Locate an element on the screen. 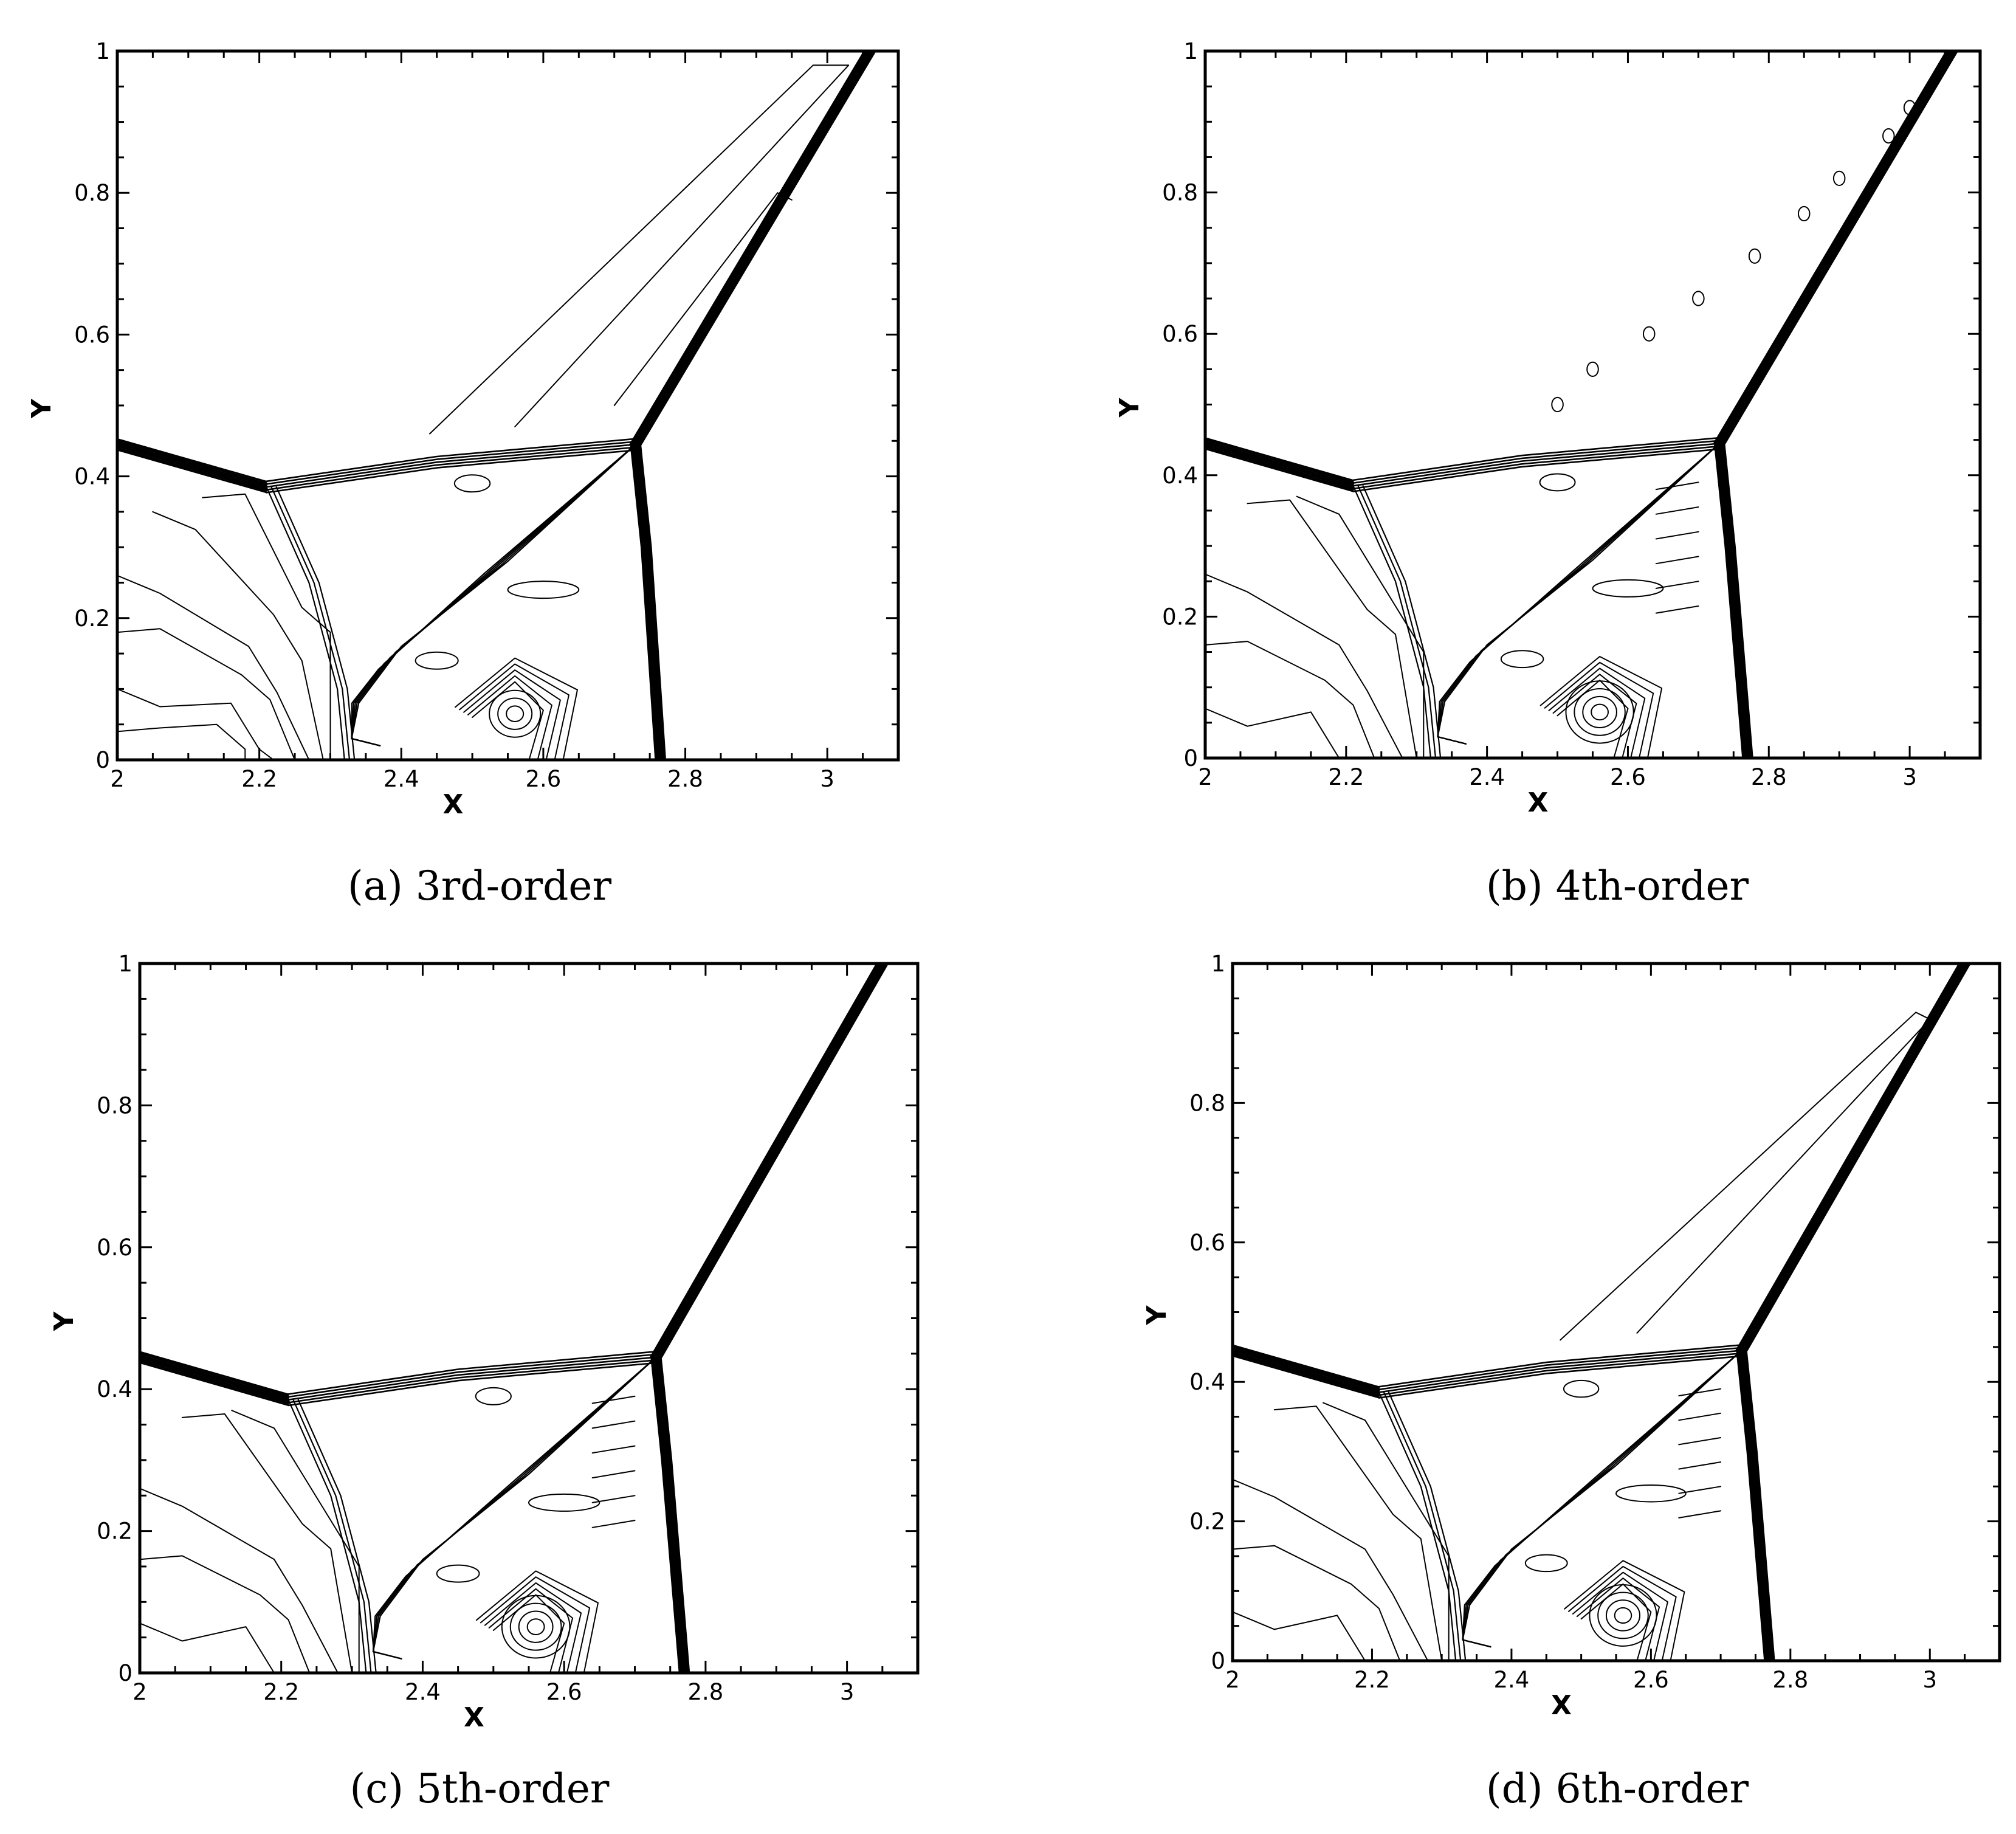 This screenshot has width=2016, height=1834. x-tick-label: 2.2 is located at coordinates (281, 1692).